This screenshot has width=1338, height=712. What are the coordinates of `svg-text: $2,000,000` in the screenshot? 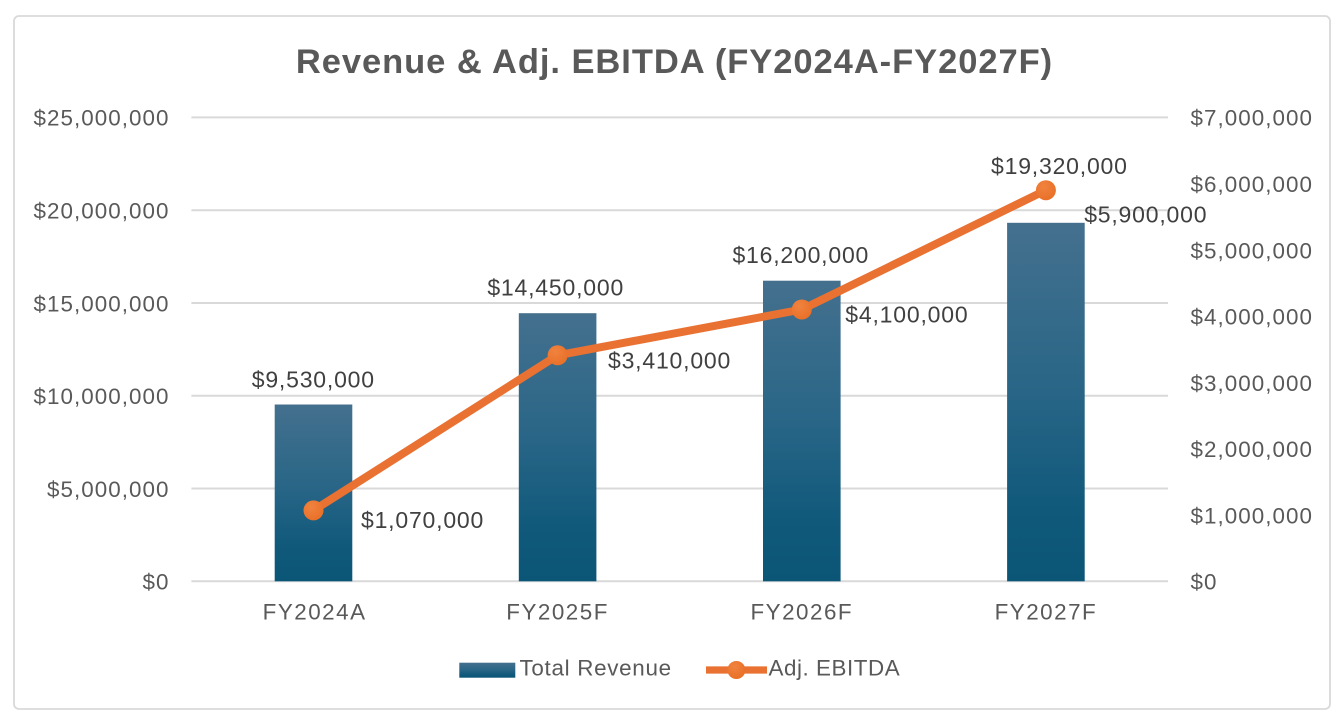 It's located at (1252, 449).